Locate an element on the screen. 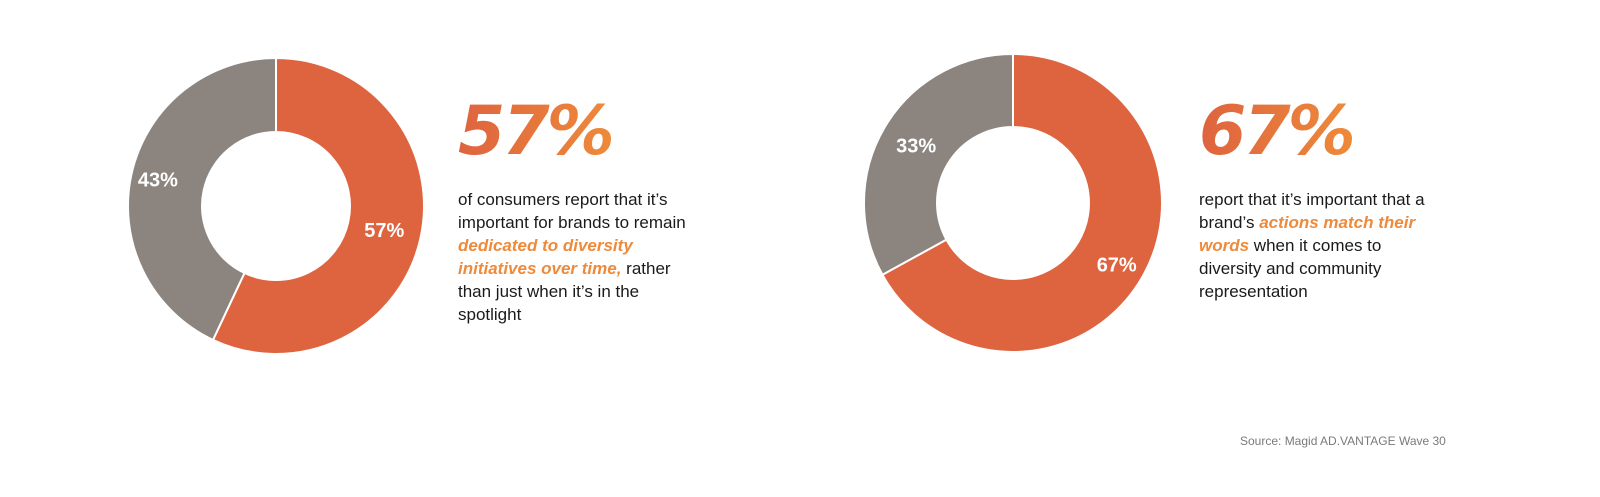 Image resolution: width=1600 pixels, height=497 pixels. headline-percentage-2-text: 67% is located at coordinates (1277, 131).